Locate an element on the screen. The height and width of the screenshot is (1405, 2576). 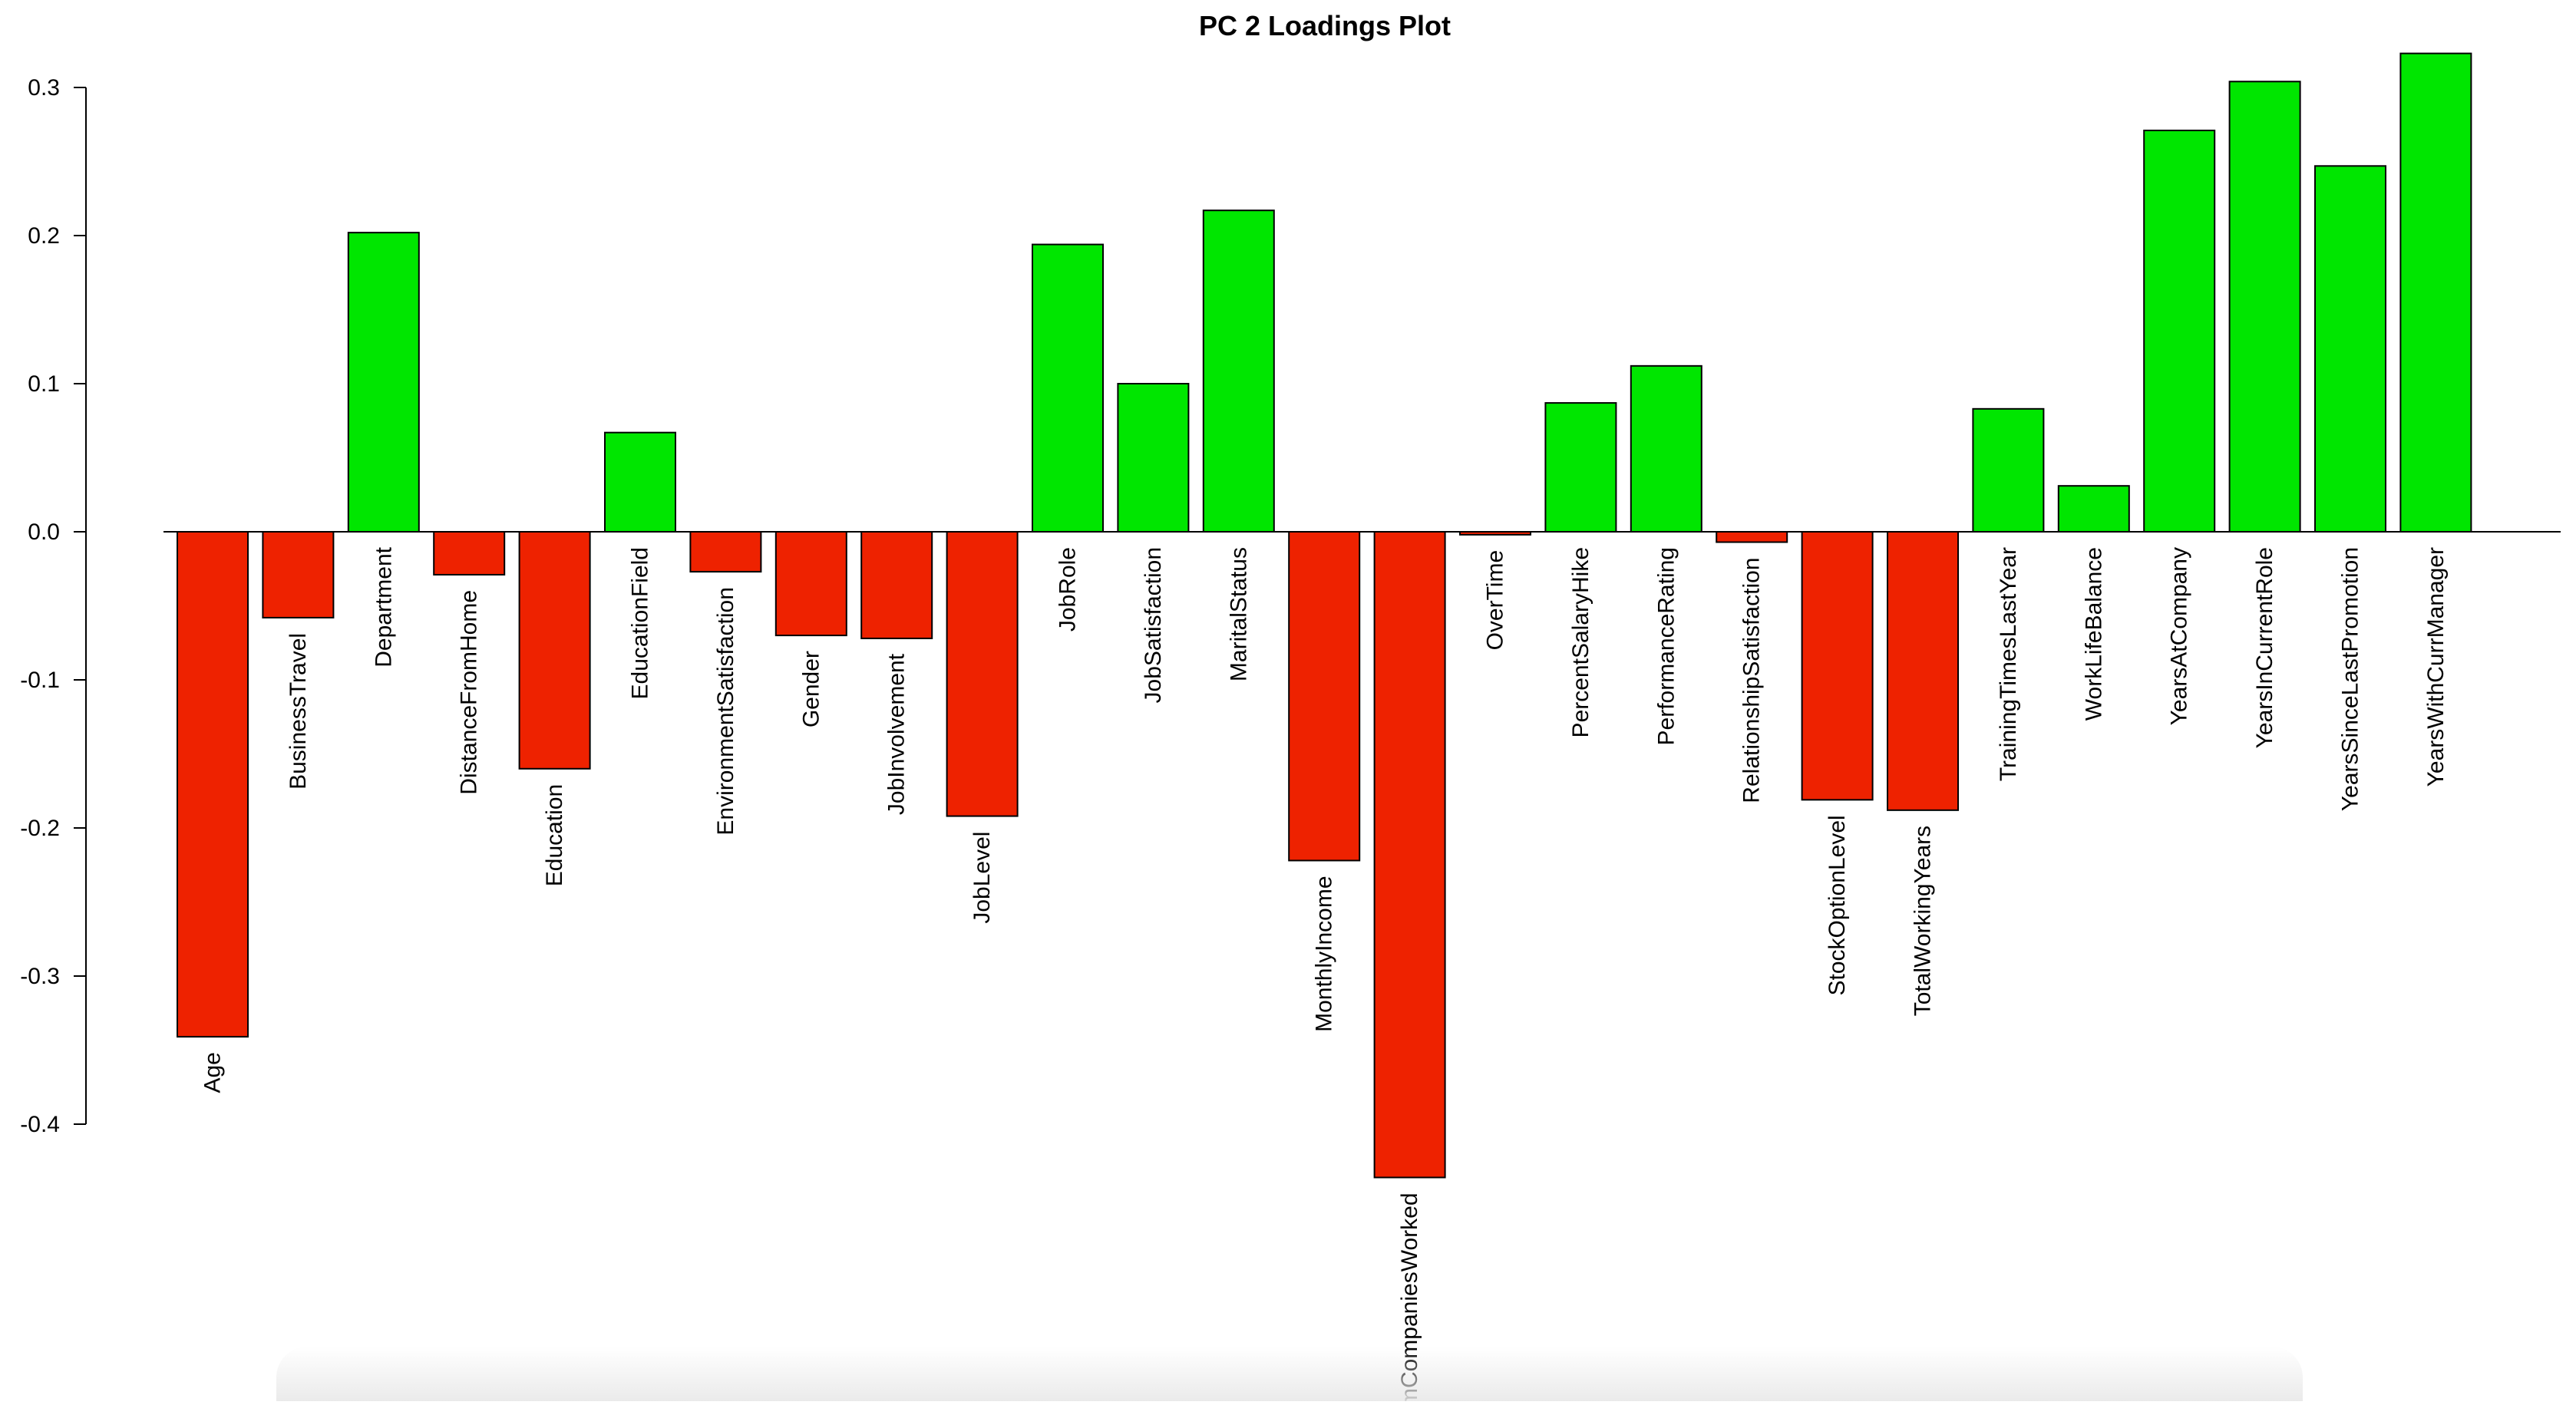
chart-title: PC 2 Loadings Plot is located at coordinates (1325, 25).